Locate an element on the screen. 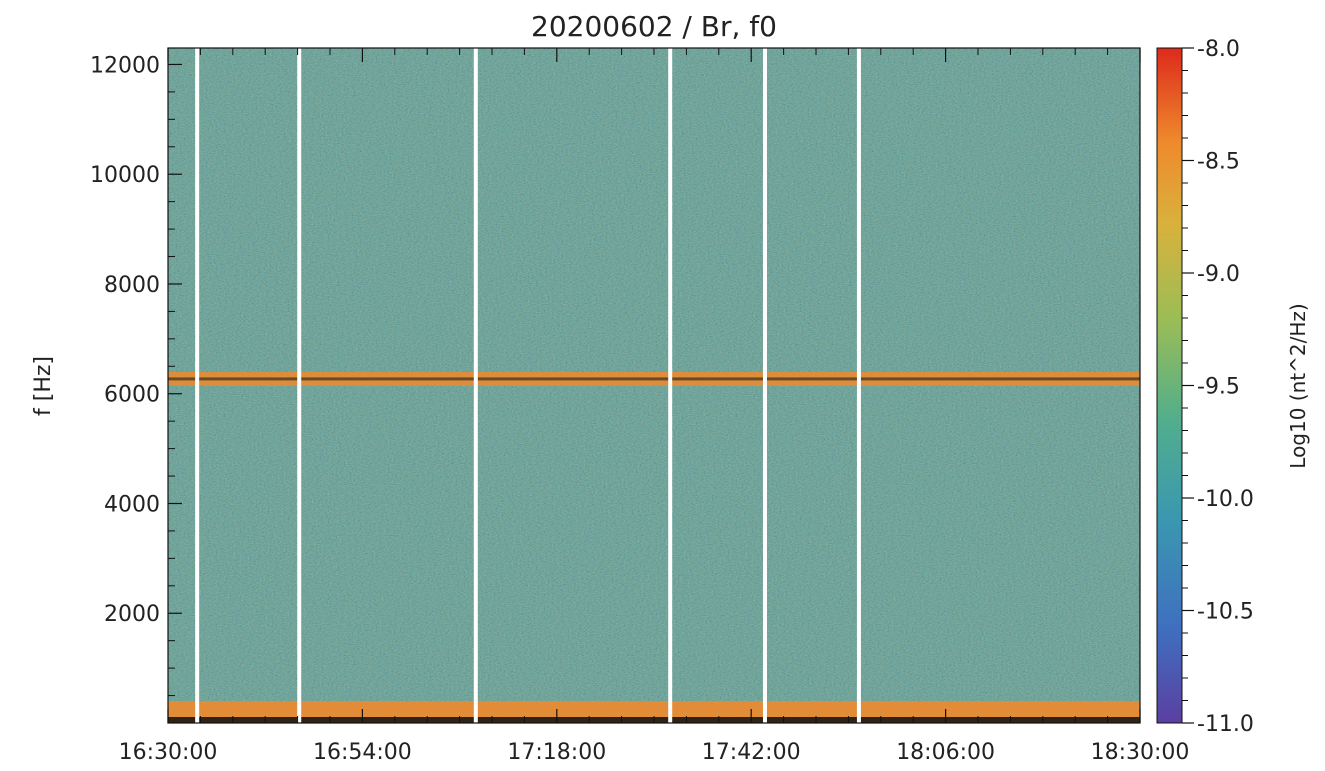 The image size is (1325, 771). colorbar-ticks: -8.0 -8.5 -9.0 -9.5 -10.0 -10.5 -11.0 is located at coordinates (1218, 387).